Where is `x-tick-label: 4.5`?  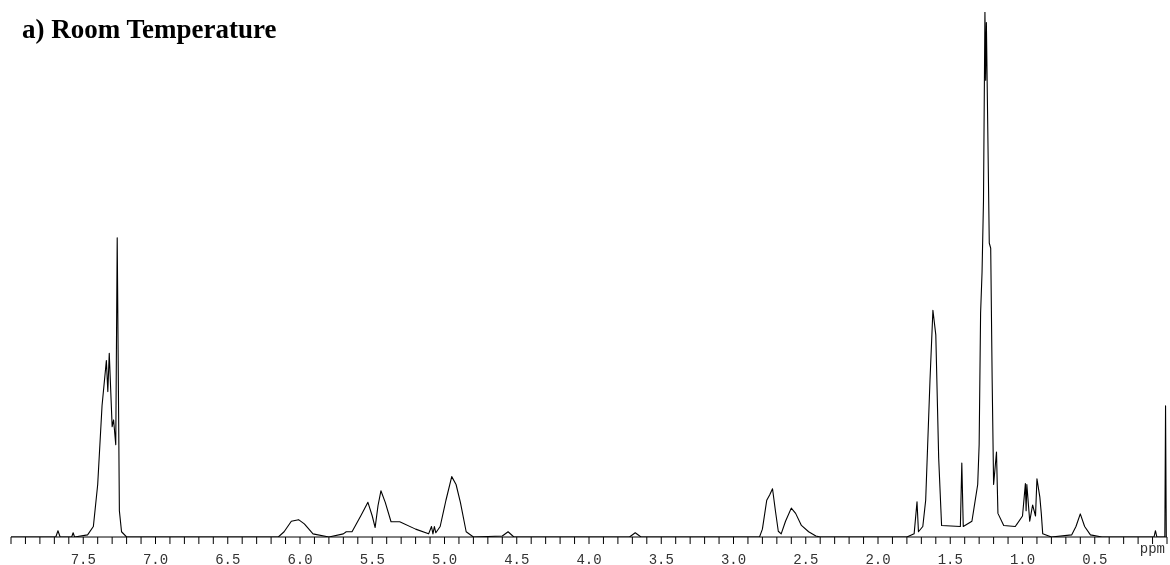 x-tick-label: 4.5 is located at coordinates (517, 558).